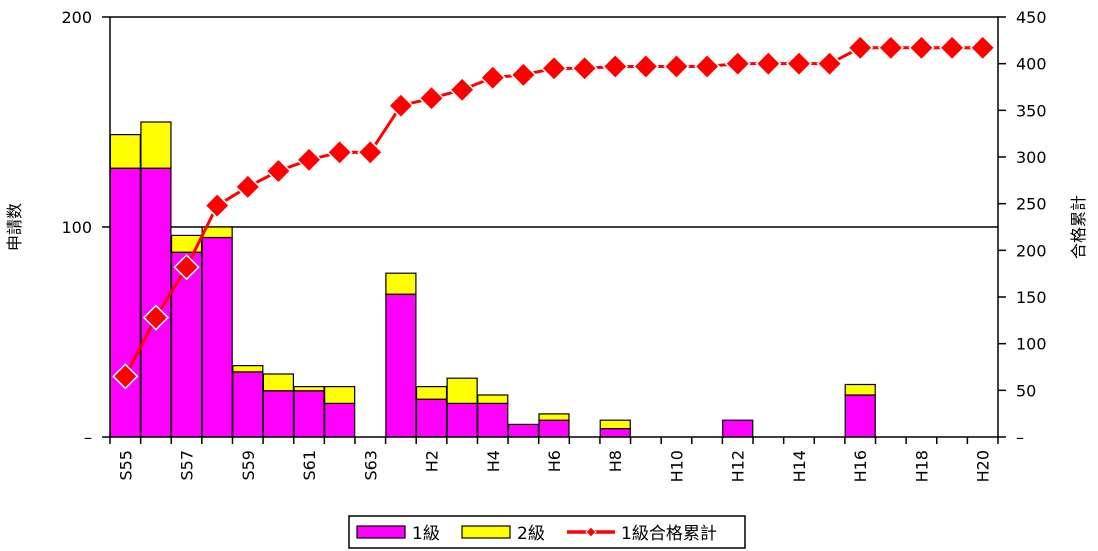  Describe the element at coordinates (125, 302) in the screenshot. I see `bar-level1-S55` at that location.